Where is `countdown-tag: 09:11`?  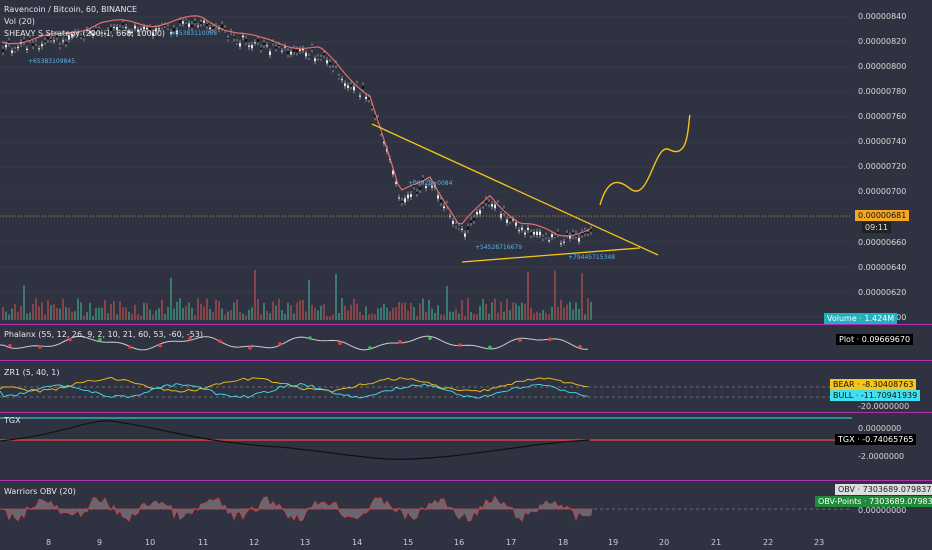
countdown-tag: 09:11 is located at coordinates (877, 227).